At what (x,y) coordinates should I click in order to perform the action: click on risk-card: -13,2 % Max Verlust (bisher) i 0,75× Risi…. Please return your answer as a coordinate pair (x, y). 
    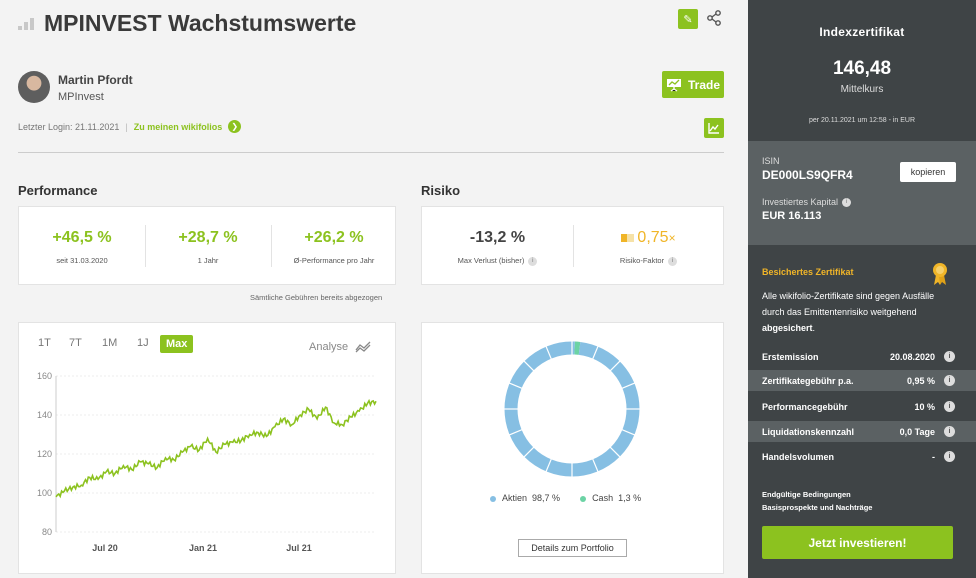
    Looking at the image, I should click on (572, 245).